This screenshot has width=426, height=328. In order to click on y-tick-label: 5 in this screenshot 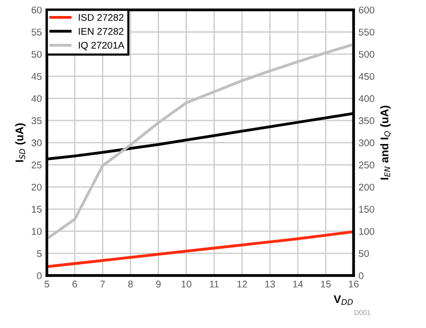, I will do `click(39, 253)`.